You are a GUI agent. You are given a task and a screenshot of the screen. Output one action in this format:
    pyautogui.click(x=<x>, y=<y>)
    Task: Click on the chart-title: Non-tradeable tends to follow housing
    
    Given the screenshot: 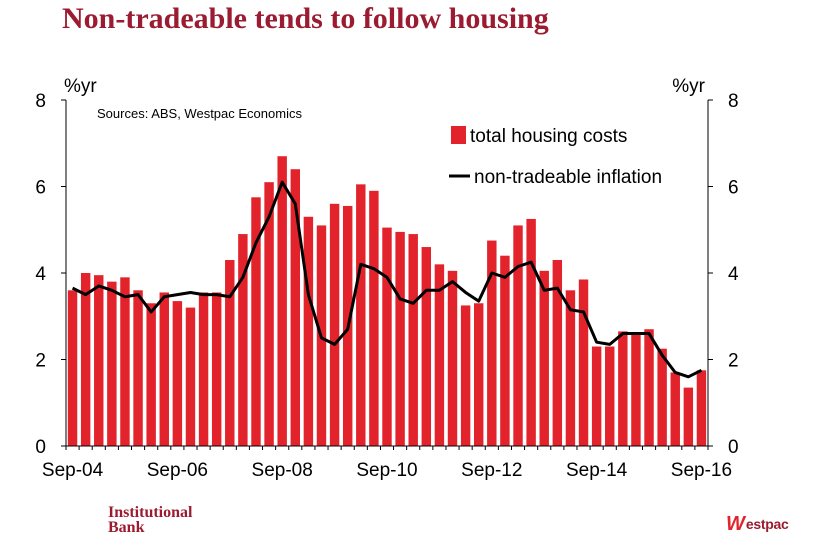 What is the action you would take?
    pyautogui.click(x=305, y=18)
    